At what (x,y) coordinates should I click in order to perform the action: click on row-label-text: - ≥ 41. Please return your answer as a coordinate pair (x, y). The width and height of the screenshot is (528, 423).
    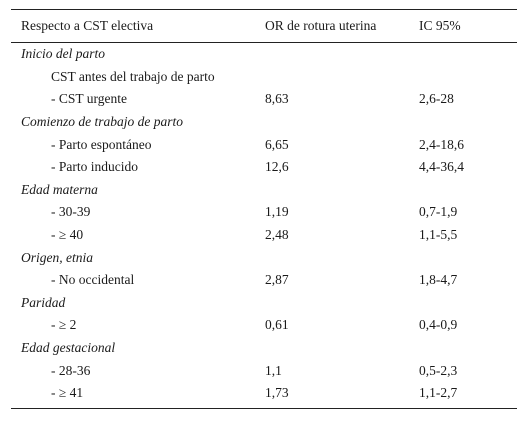
    Looking at the image, I should click on (67, 393).